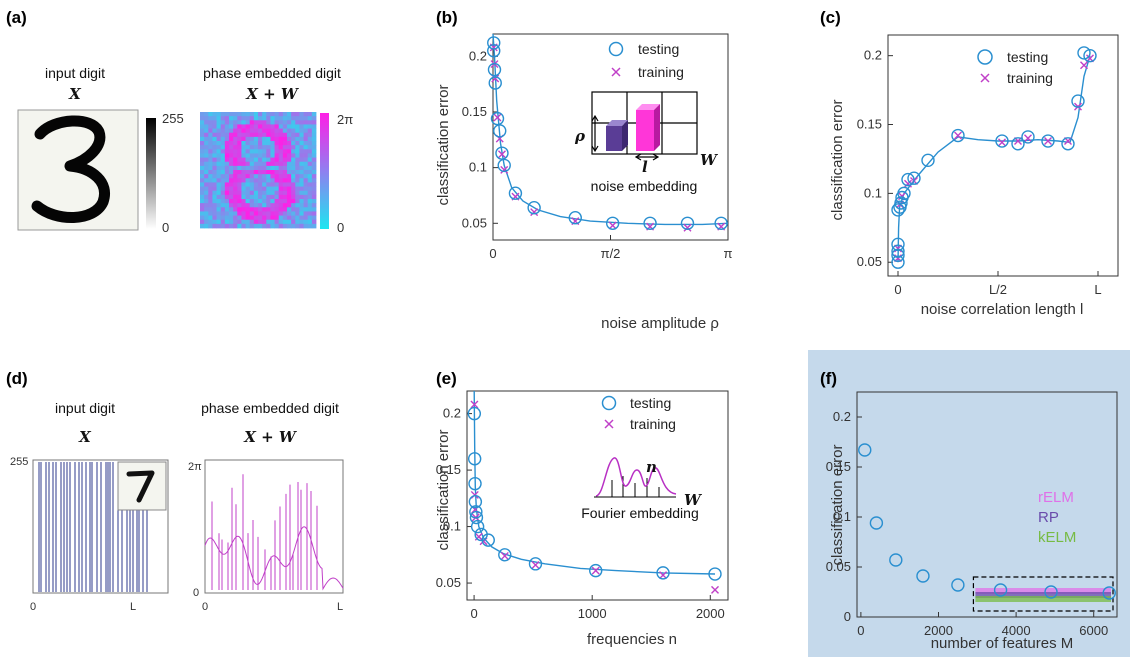  What do you see at coordinates (1097, 289) in the screenshot?
I see `x-tick-label: L` at bounding box center [1097, 289].